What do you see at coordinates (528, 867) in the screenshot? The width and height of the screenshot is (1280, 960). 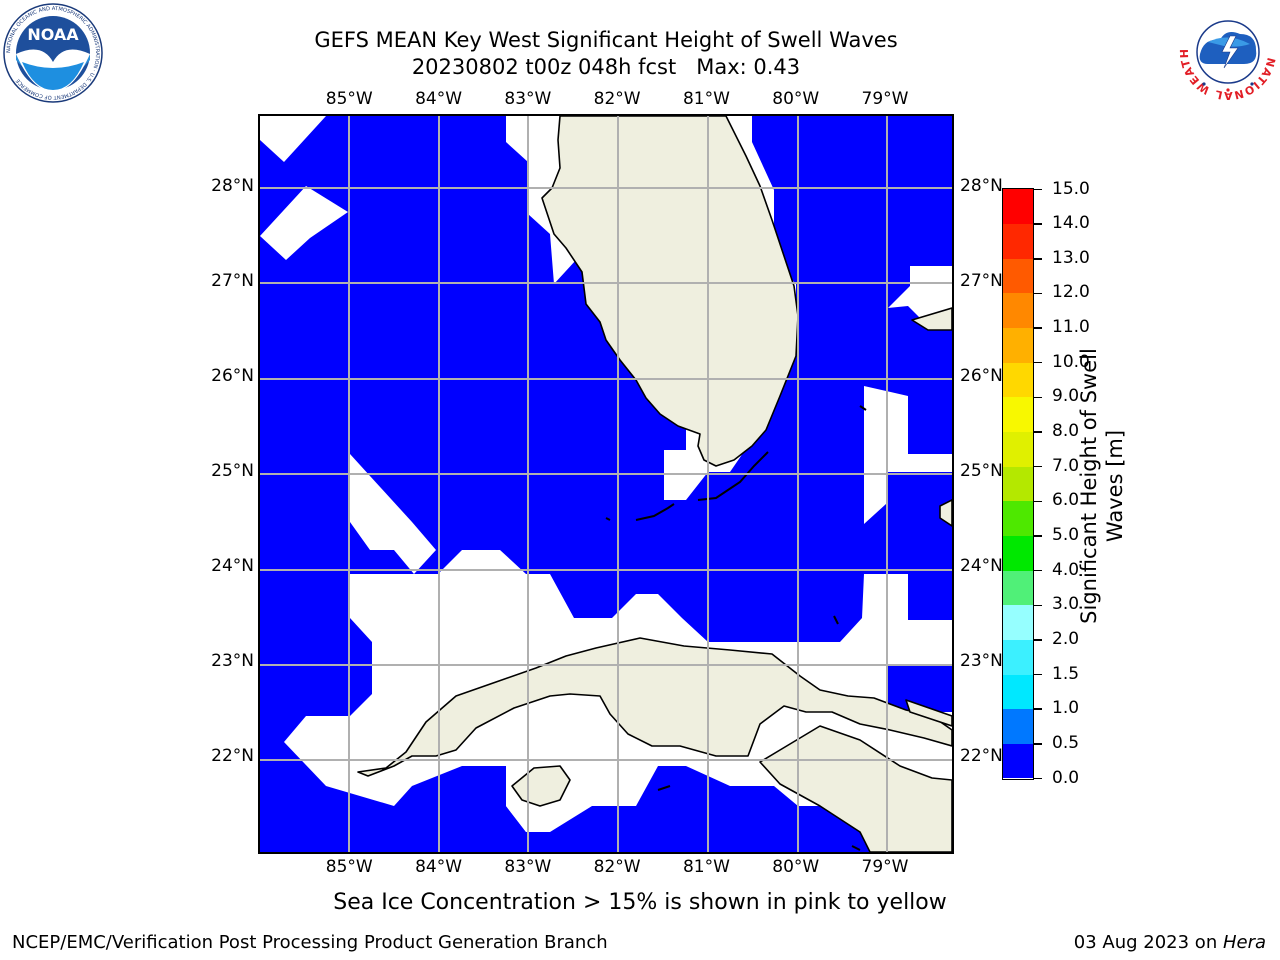 I see `lon-label-bottom: 83°W` at bounding box center [528, 867].